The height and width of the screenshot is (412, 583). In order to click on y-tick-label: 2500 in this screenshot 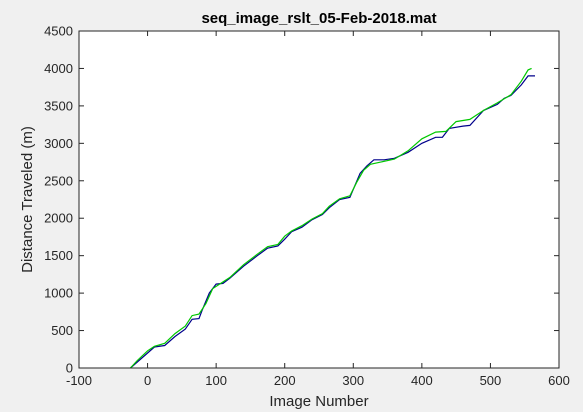, I will do `click(58, 180)`.